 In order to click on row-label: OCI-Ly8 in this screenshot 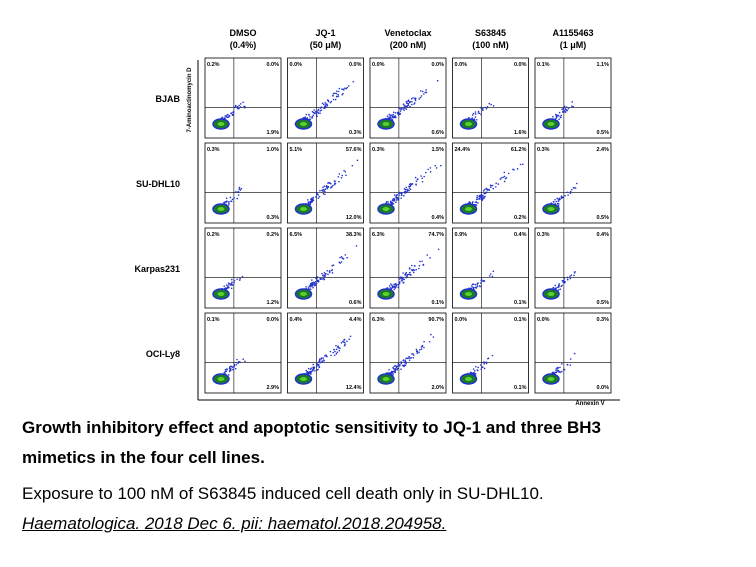, I will do `click(163, 354)`.